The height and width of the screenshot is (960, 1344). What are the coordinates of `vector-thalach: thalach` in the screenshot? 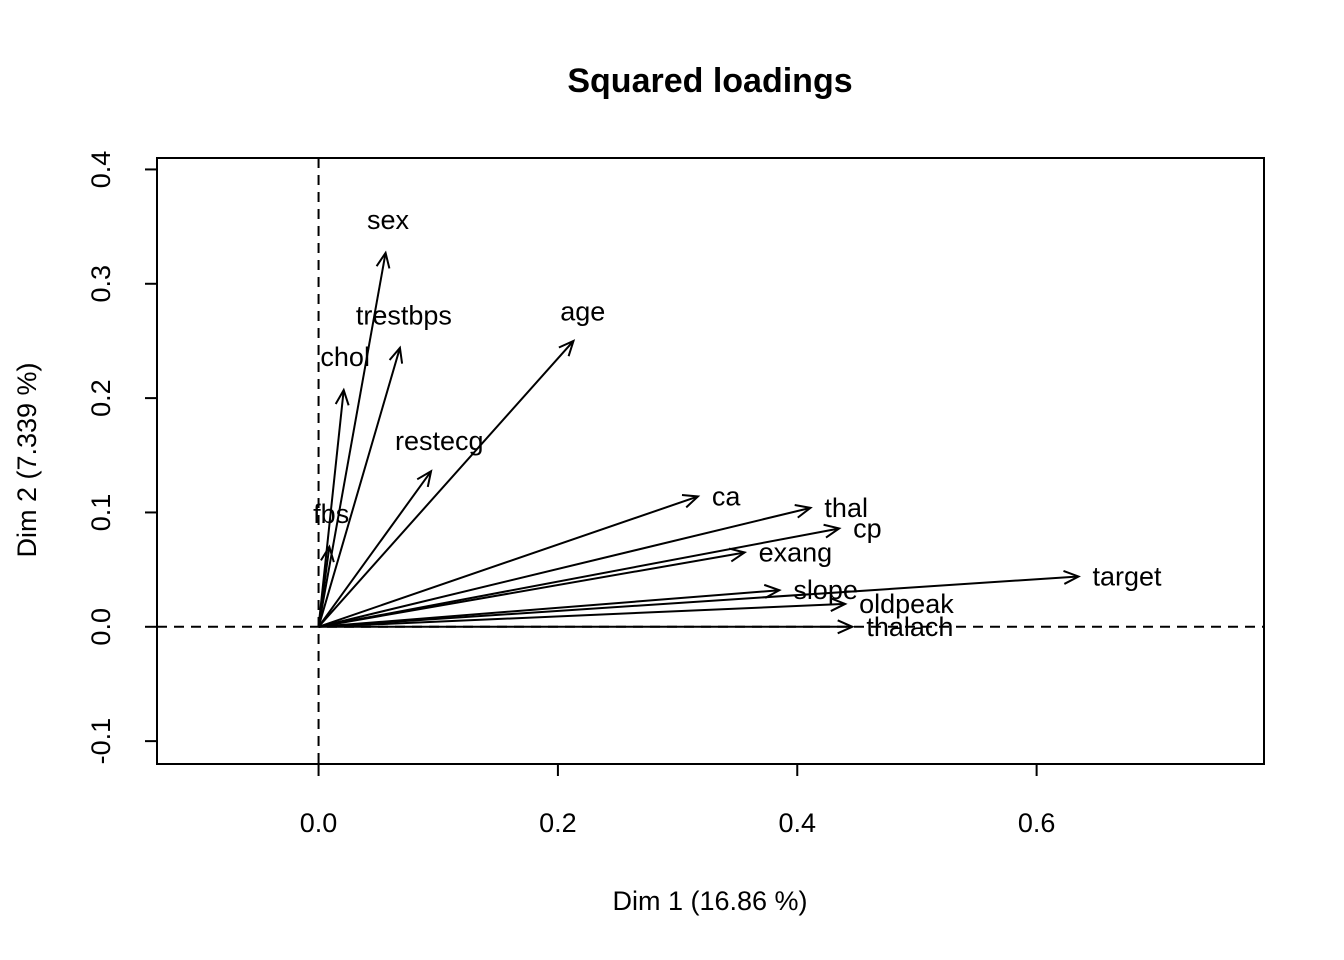 It's located at (635, 627).